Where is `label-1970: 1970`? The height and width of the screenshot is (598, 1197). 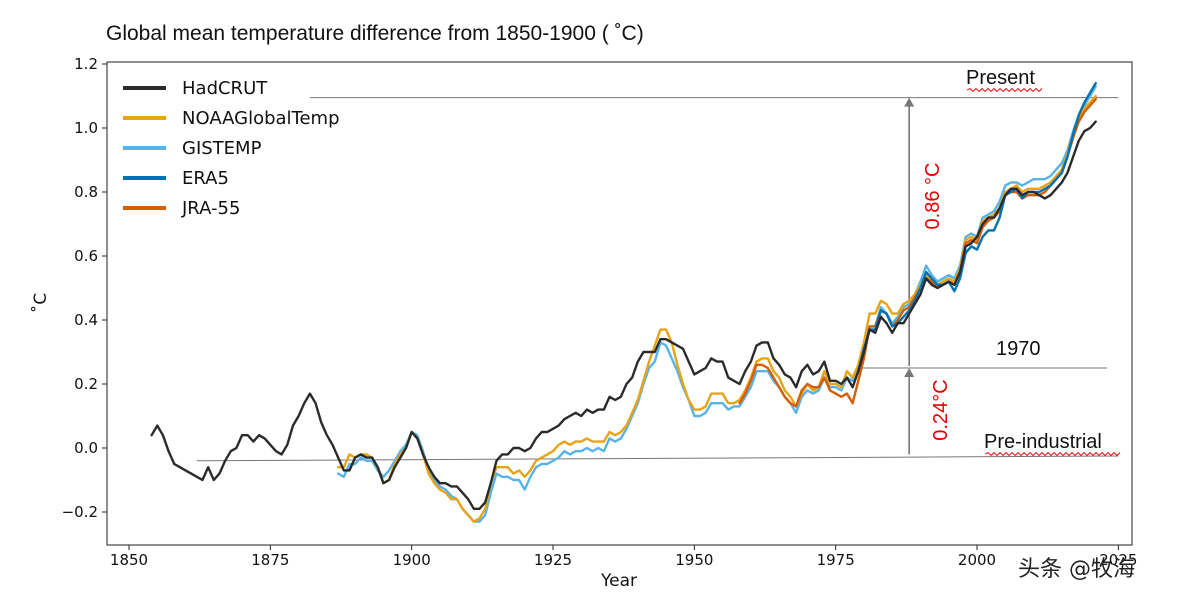
label-1970: 1970 is located at coordinates (1018, 349).